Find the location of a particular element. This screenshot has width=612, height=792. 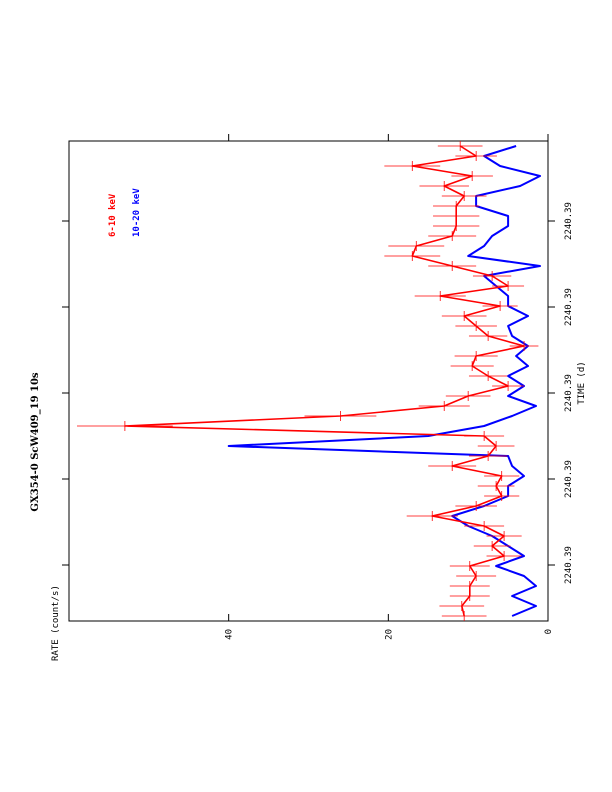

y-axis-label: RATE (count/s) is located at coordinates (56, 623).